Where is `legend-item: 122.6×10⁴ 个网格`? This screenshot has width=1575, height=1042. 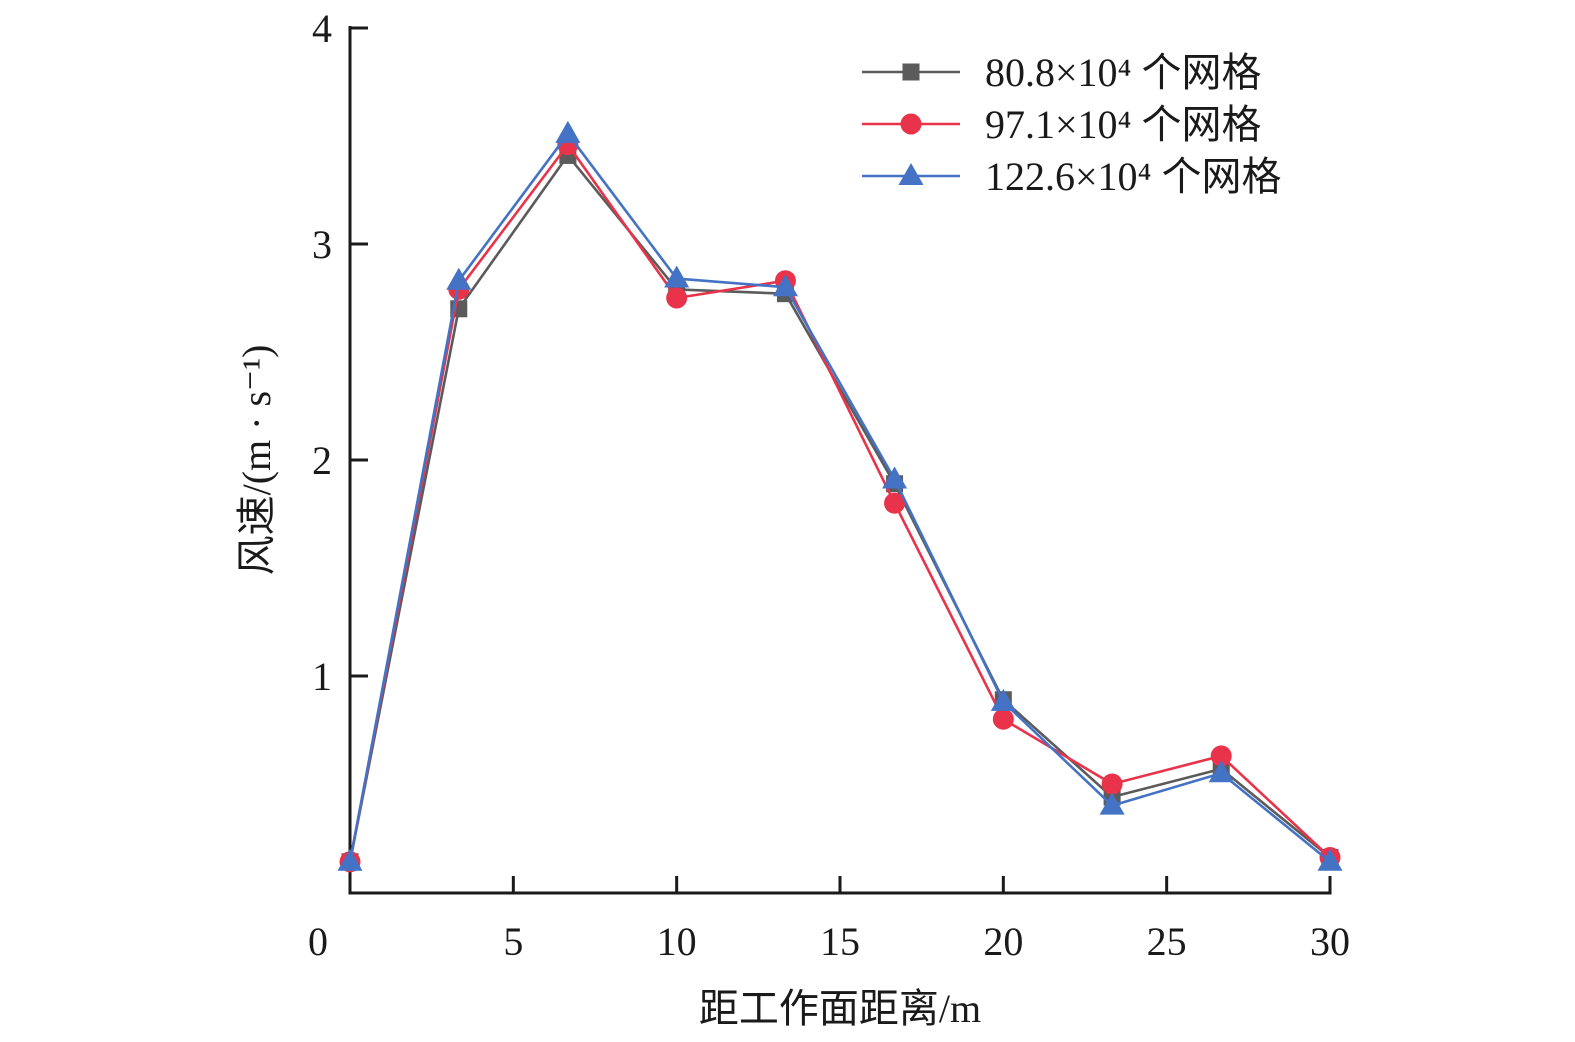
legend-item: 122.6×10⁴ 个网格 is located at coordinates (1072, 176).